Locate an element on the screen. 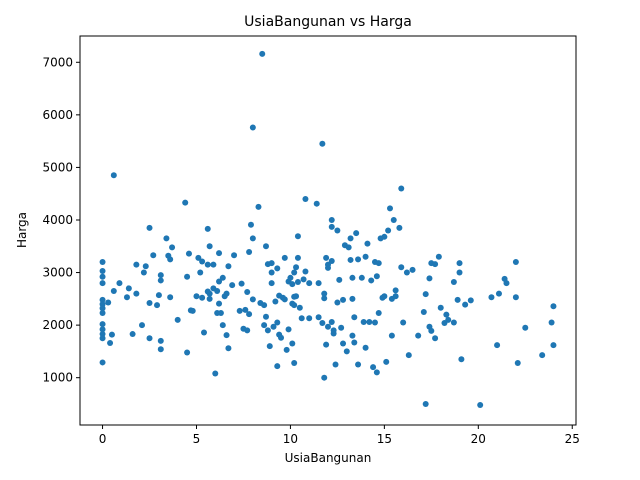  y-tick-label: 7000 is located at coordinates (57, 62).